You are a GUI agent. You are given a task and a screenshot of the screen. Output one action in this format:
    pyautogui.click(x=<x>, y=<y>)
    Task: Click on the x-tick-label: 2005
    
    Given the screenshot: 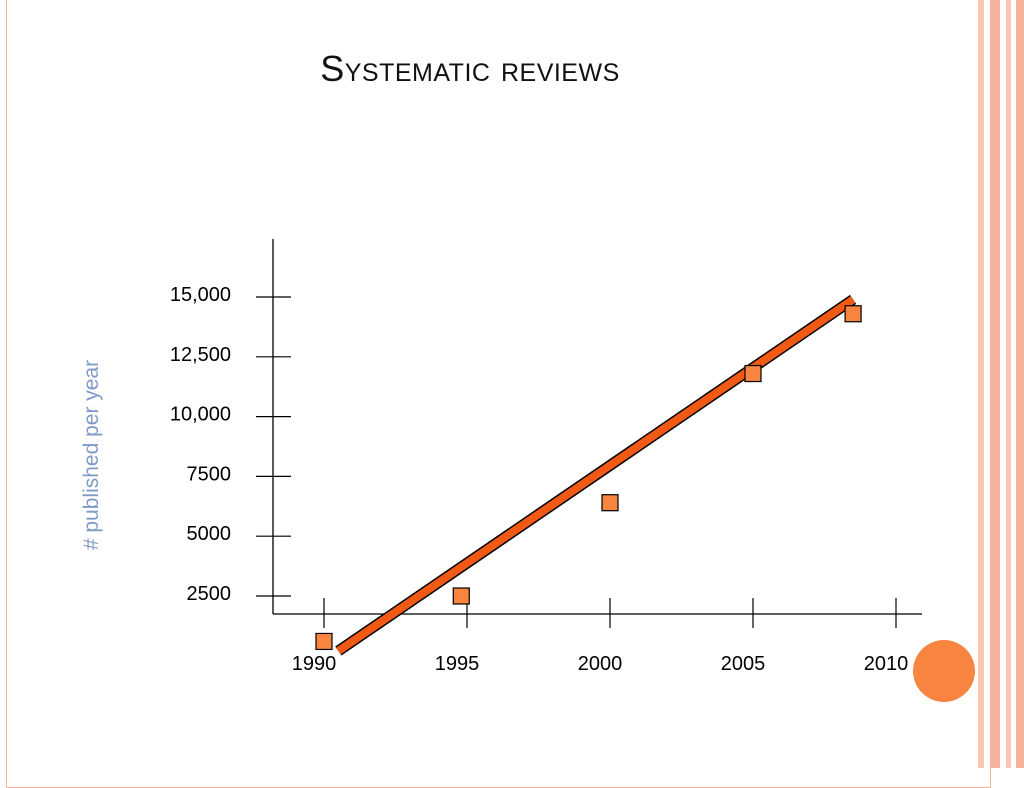 What is the action you would take?
    pyautogui.click(x=743, y=664)
    